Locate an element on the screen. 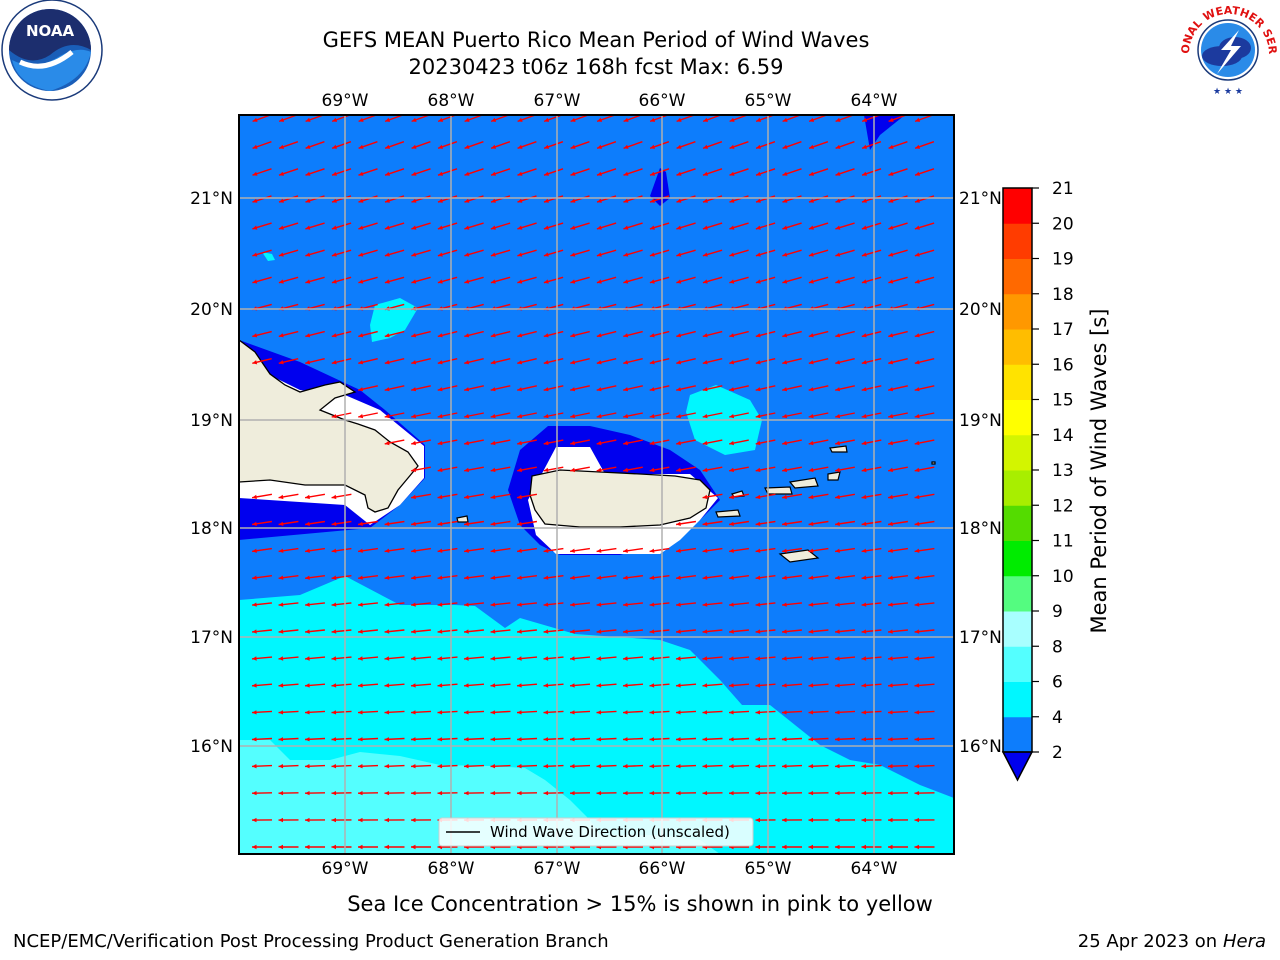 The height and width of the screenshot is (960, 1280). lat-label-right: 19°N is located at coordinates (980, 421).